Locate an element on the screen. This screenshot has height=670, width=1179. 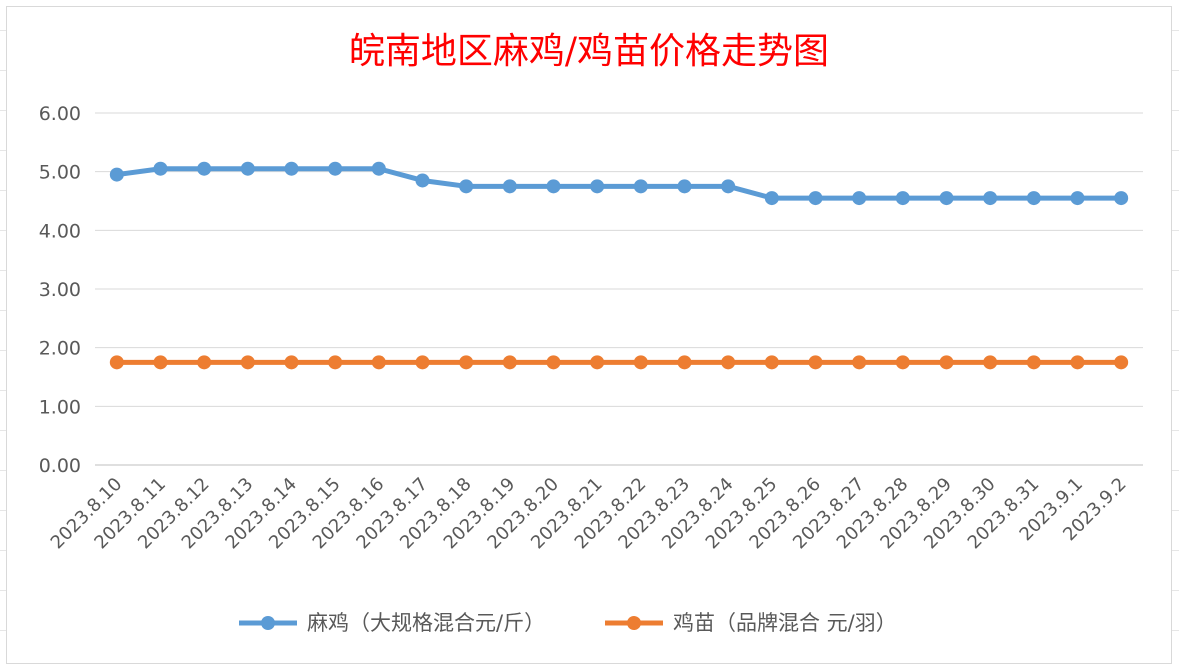
y-tick-label: 2.00 is located at coordinates (60, 349).